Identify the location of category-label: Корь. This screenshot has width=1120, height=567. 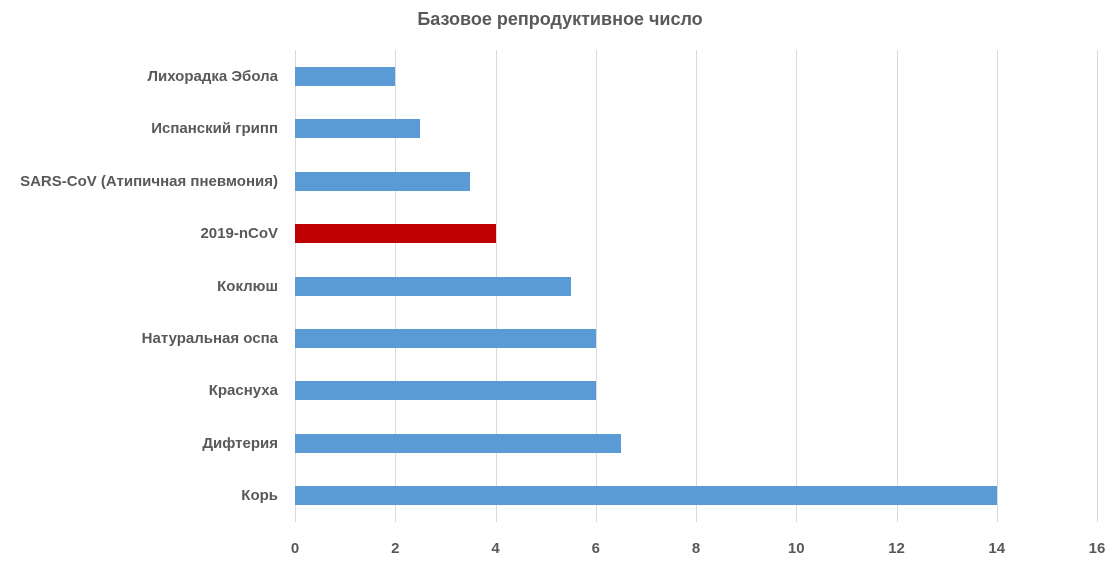
(259, 496).